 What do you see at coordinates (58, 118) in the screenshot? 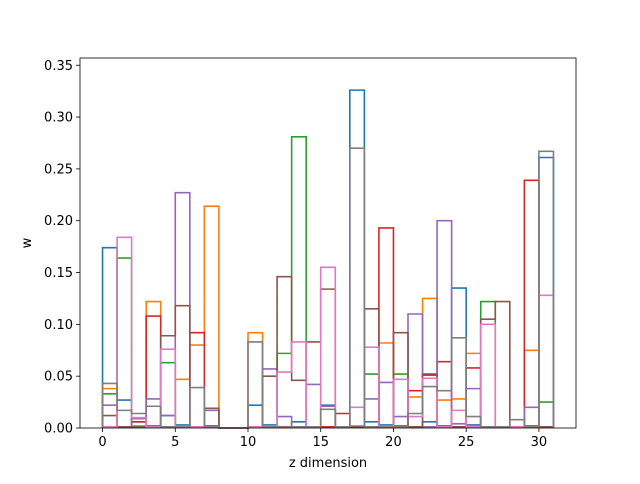
I see `y-tick-label: 0.30` at bounding box center [58, 118].